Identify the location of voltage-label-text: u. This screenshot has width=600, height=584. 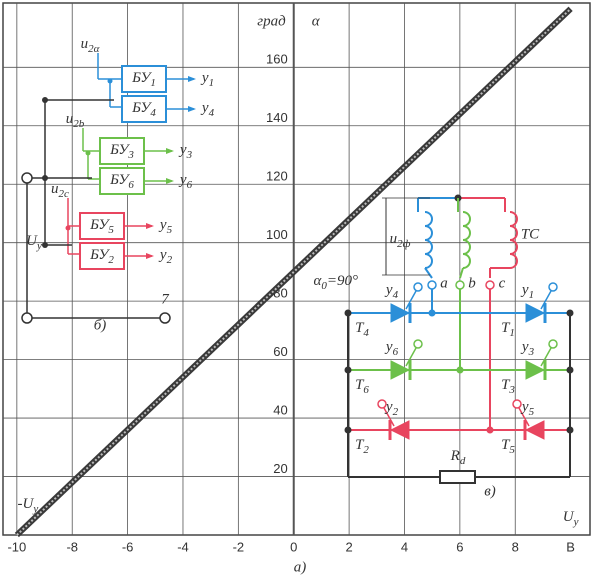
(394, 239).